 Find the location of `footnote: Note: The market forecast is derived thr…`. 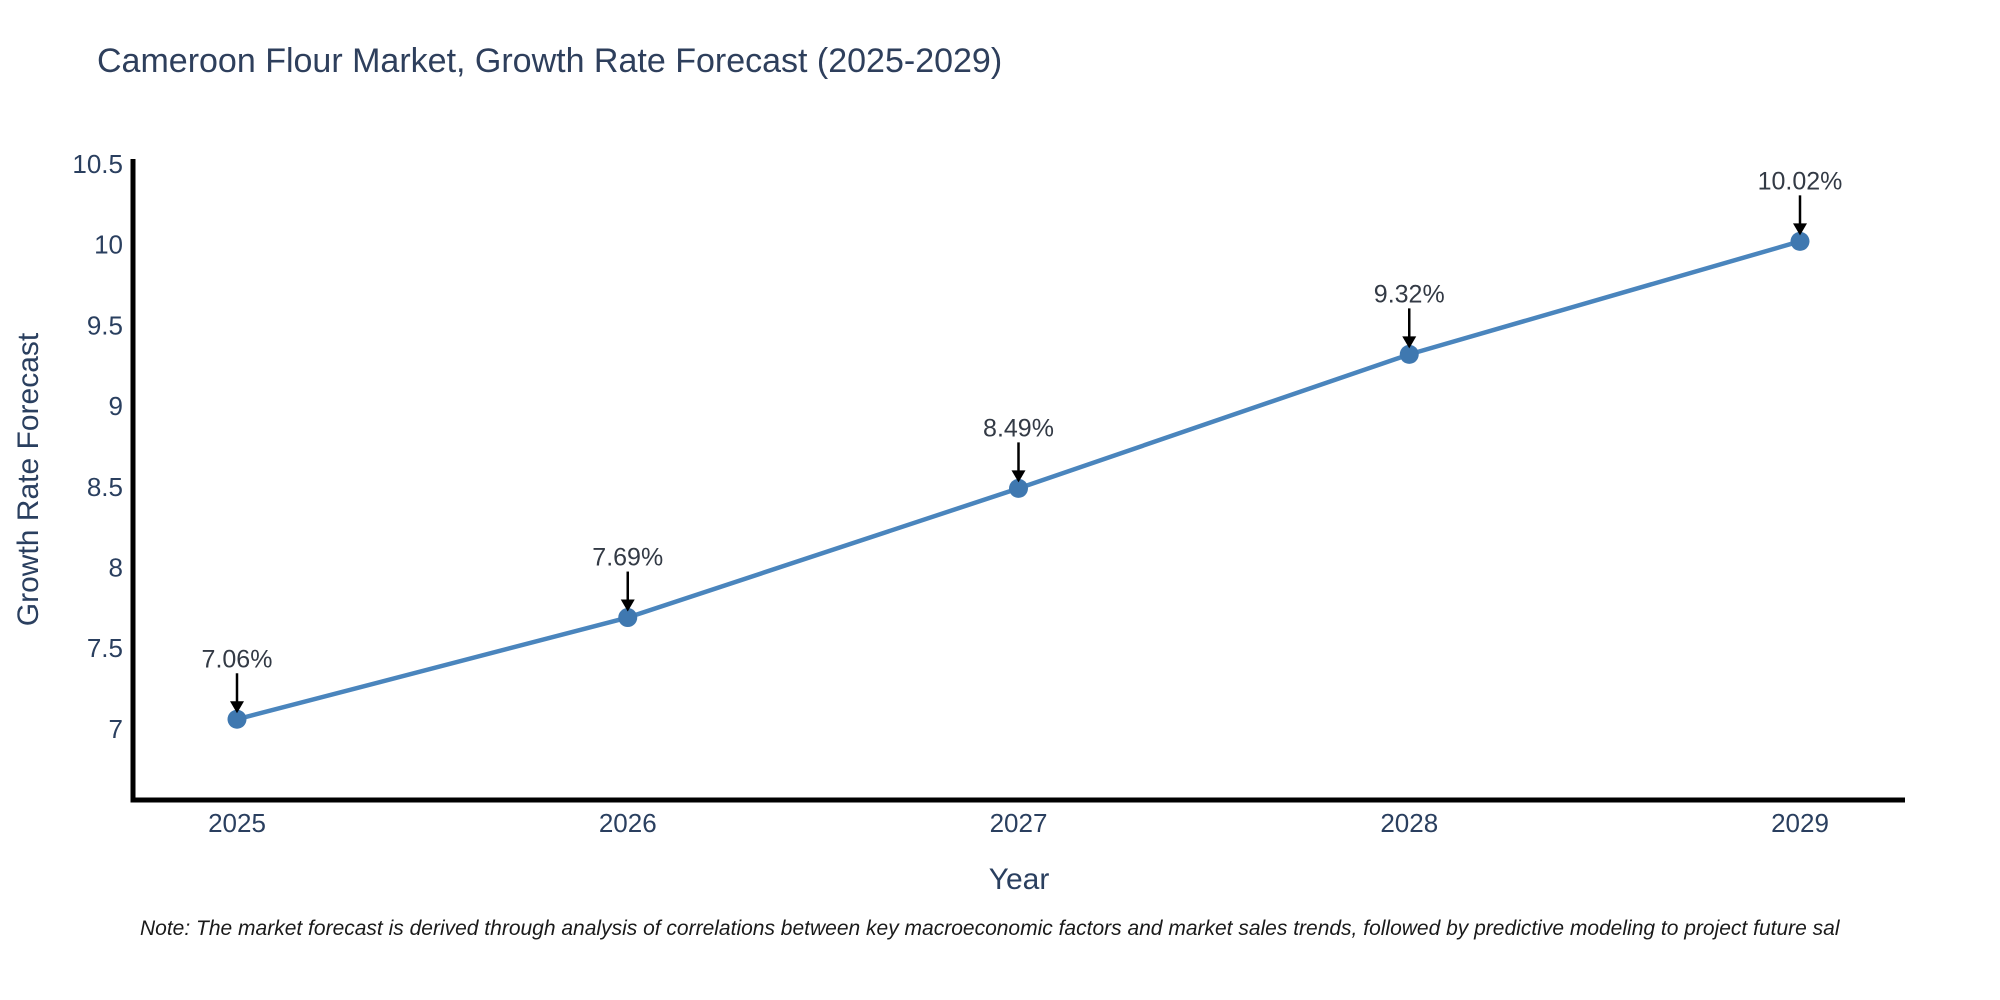

footnote: Note: The market forecast is derived thr… is located at coordinates (990, 928).